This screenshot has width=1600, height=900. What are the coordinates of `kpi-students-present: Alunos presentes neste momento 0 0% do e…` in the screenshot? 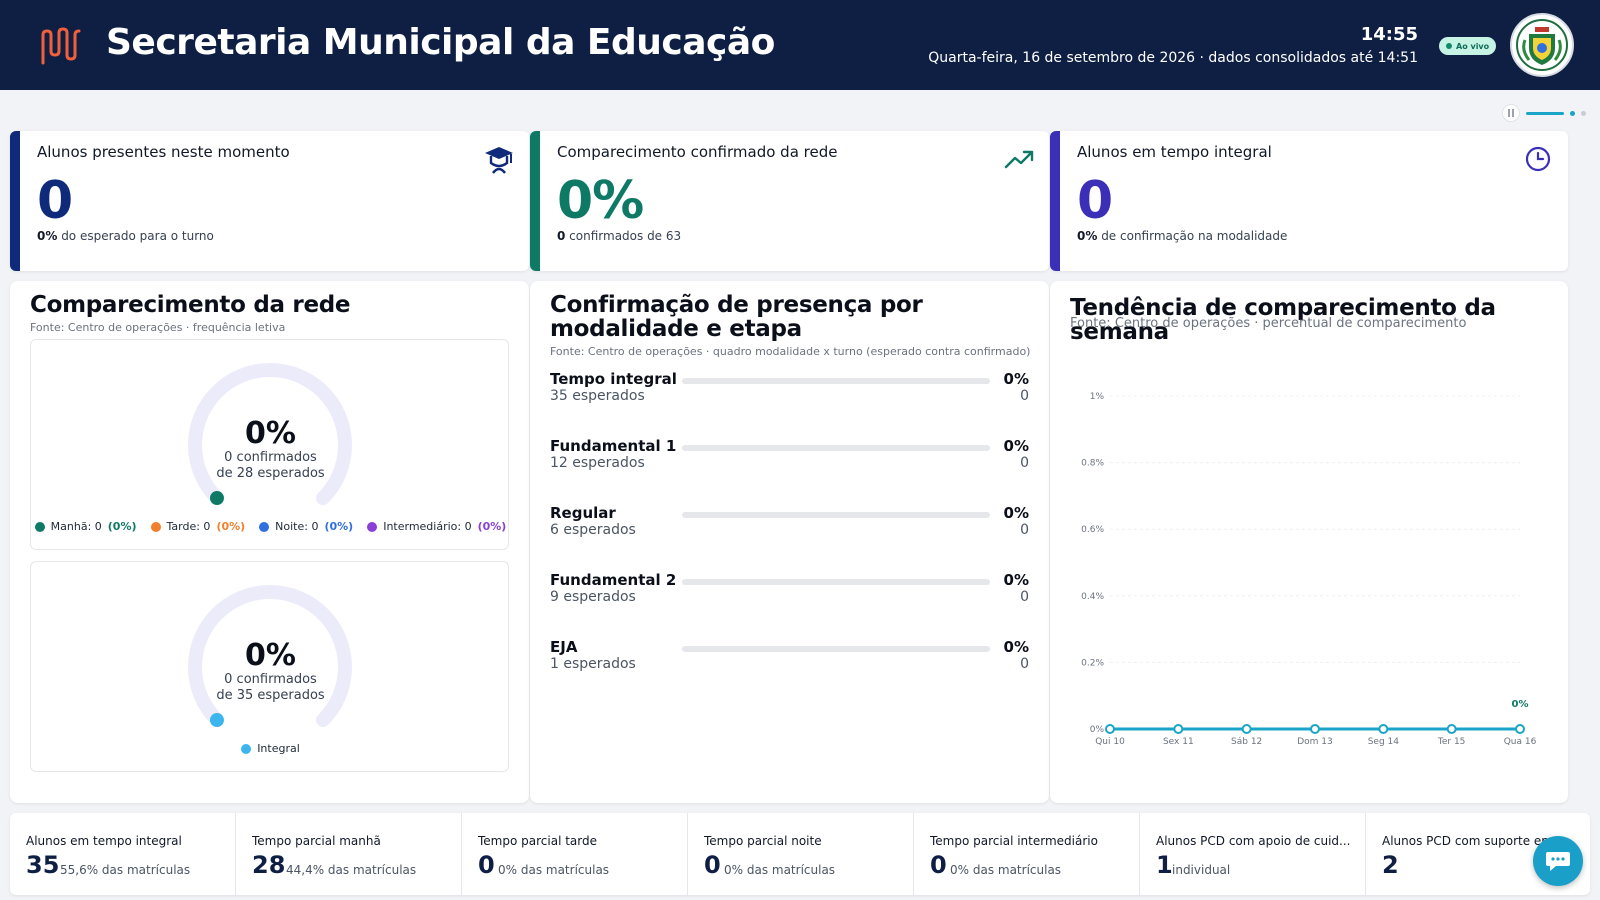 It's located at (269, 201).